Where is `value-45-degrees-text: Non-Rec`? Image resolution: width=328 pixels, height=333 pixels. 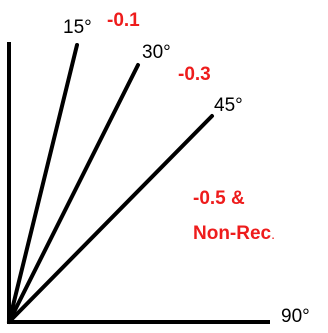 value-45-degrees-text: Non-Rec is located at coordinates (232, 233).